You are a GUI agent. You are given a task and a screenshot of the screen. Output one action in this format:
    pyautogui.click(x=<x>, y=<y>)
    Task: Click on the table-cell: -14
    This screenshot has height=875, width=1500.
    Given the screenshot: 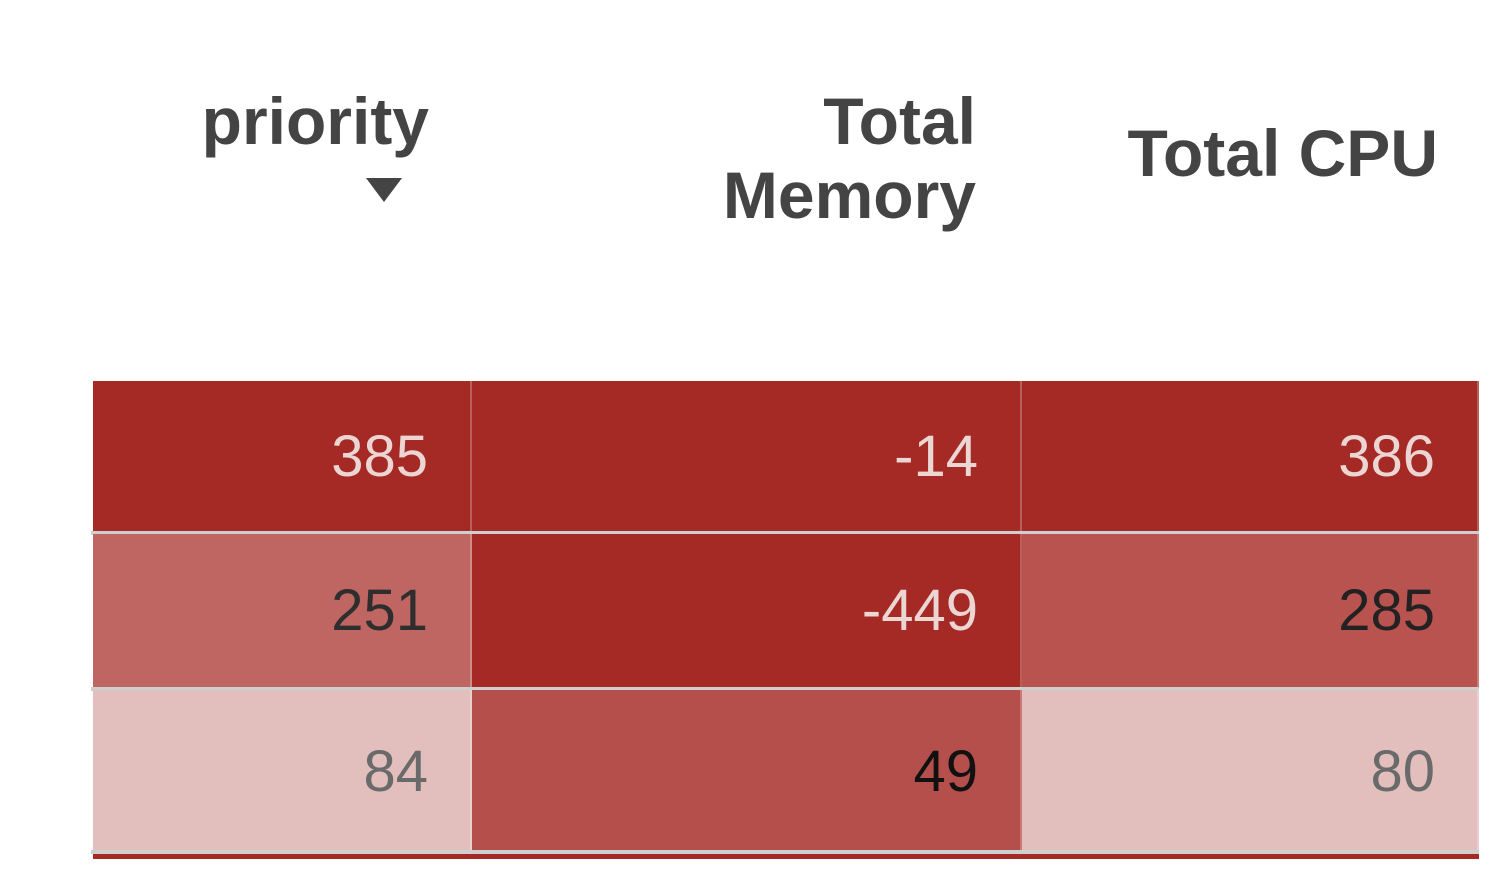 What is the action you would take?
    pyautogui.click(x=747, y=456)
    